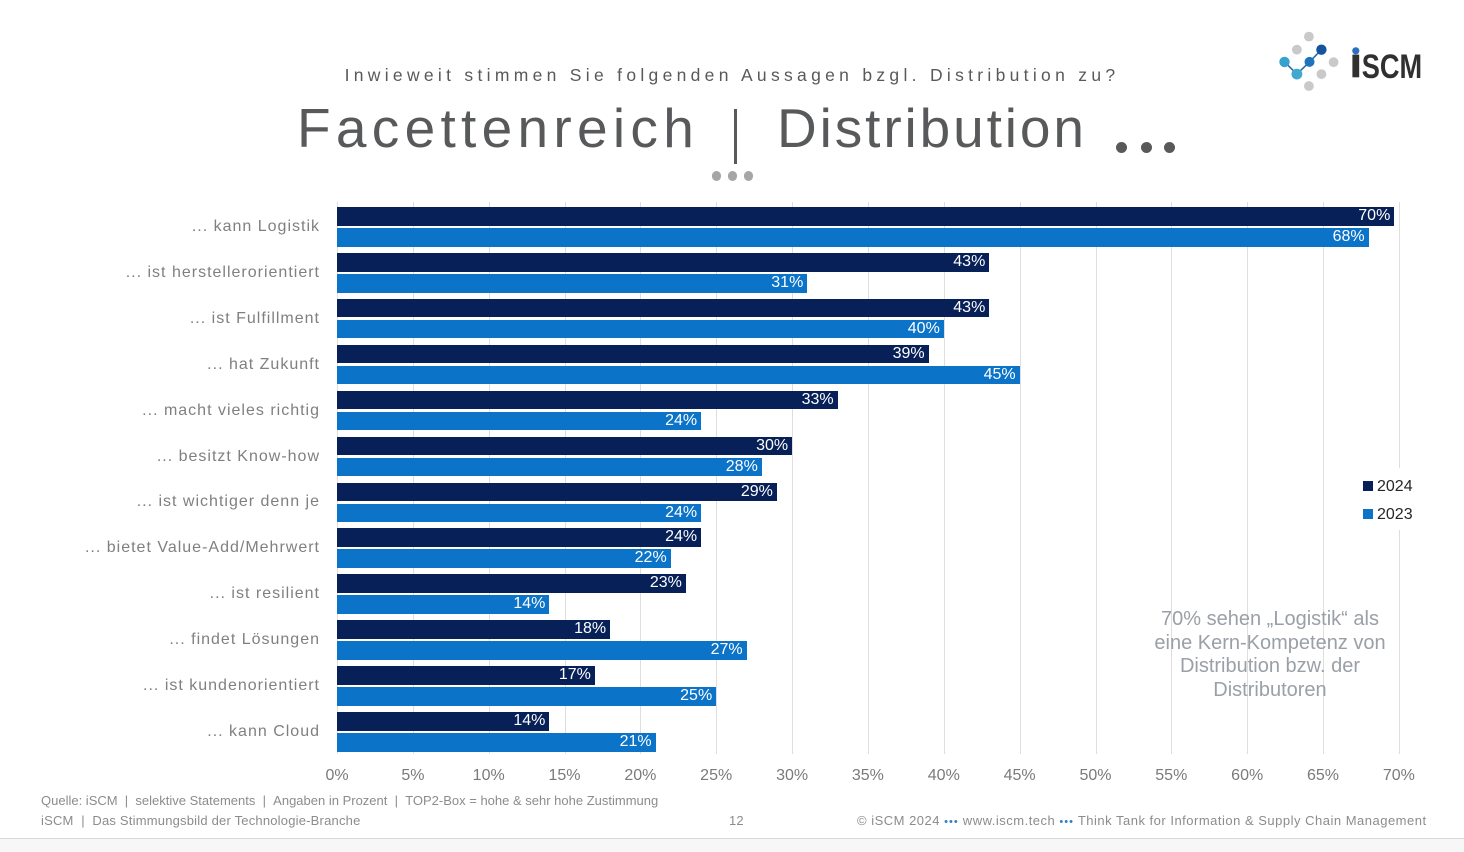 The height and width of the screenshot is (852, 1464). What do you see at coordinates (1392, 67) in the screenshot?
I see `svg-text: SCM` at bounding box center [1392, 67].